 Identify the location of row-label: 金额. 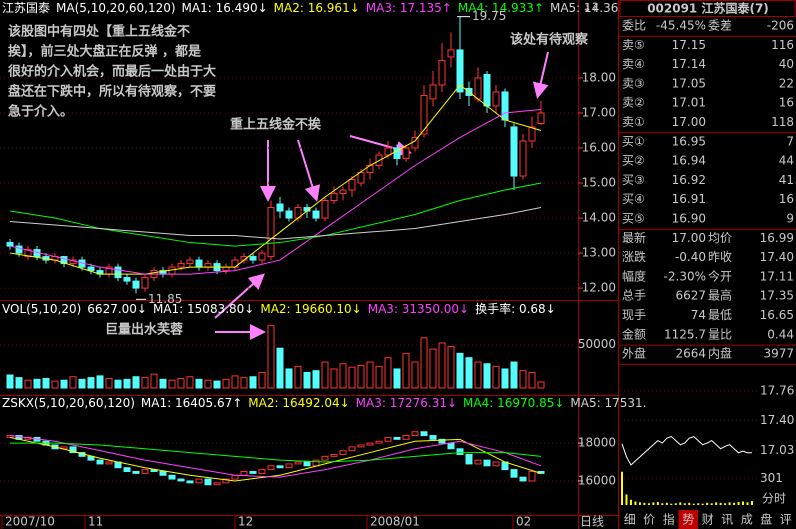
(634, 333).